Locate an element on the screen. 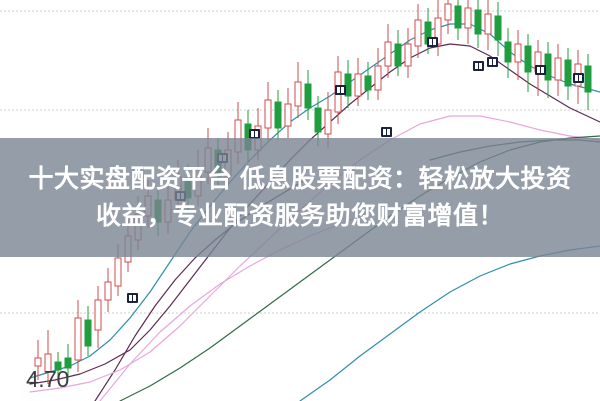 Image resolution: width=600 pixels, height=401 pixels. price-marker-label: 4.70 is located at coordinates (47, 379).